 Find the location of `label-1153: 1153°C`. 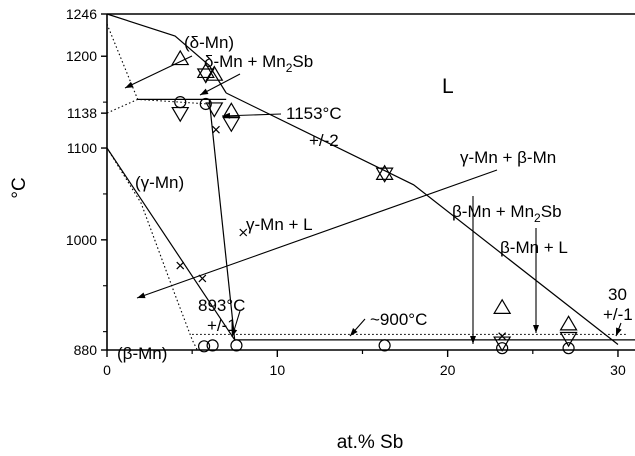

label-1153: 1153°C is located at coordinates (314, 113).